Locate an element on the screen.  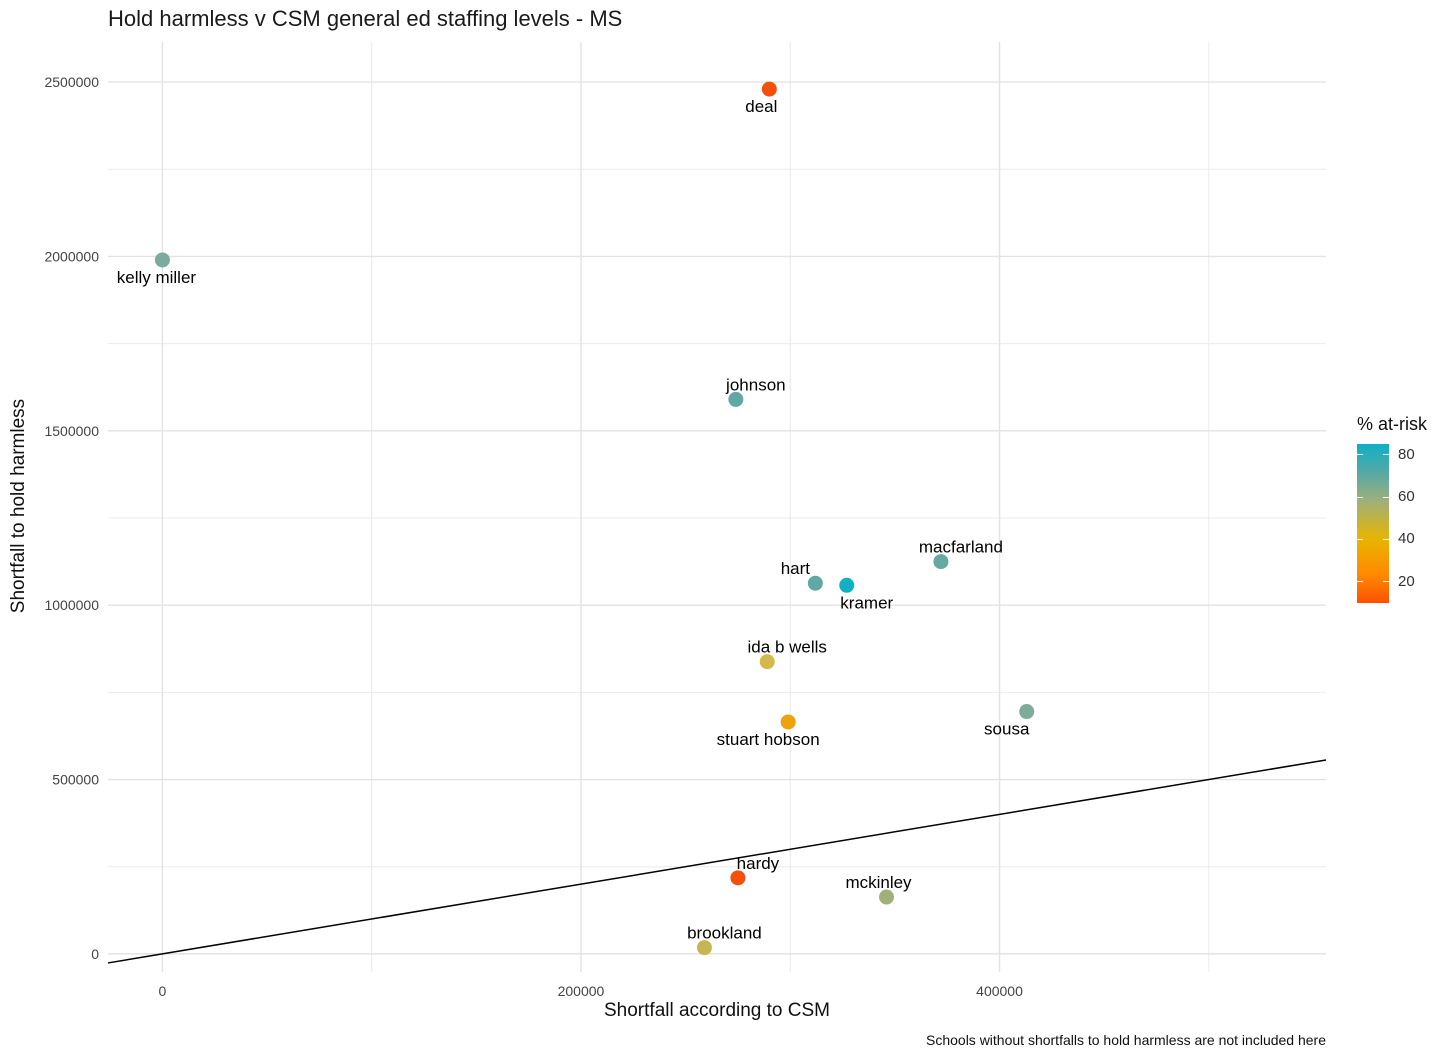
point-label: johnson is located at coordinates (755, 384).